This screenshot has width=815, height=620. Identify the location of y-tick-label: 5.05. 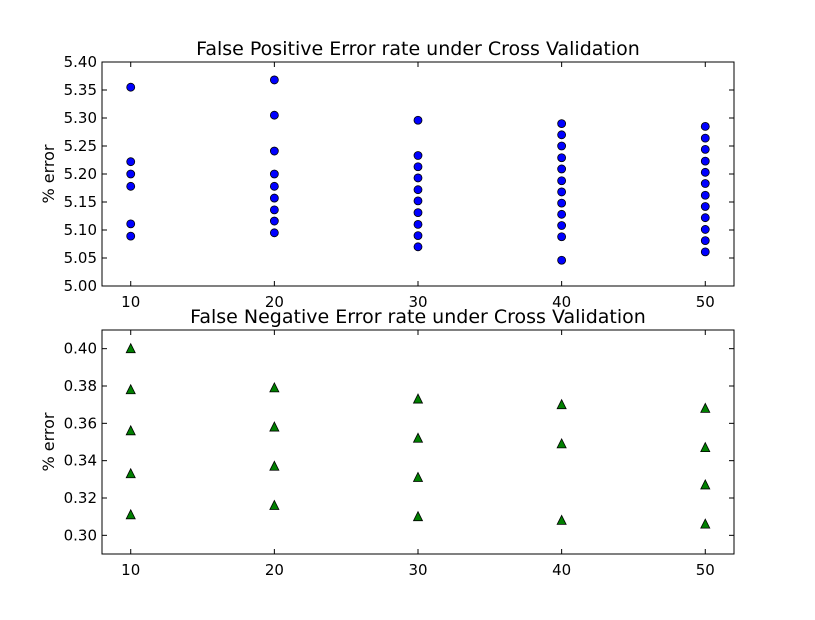
(80, 258).